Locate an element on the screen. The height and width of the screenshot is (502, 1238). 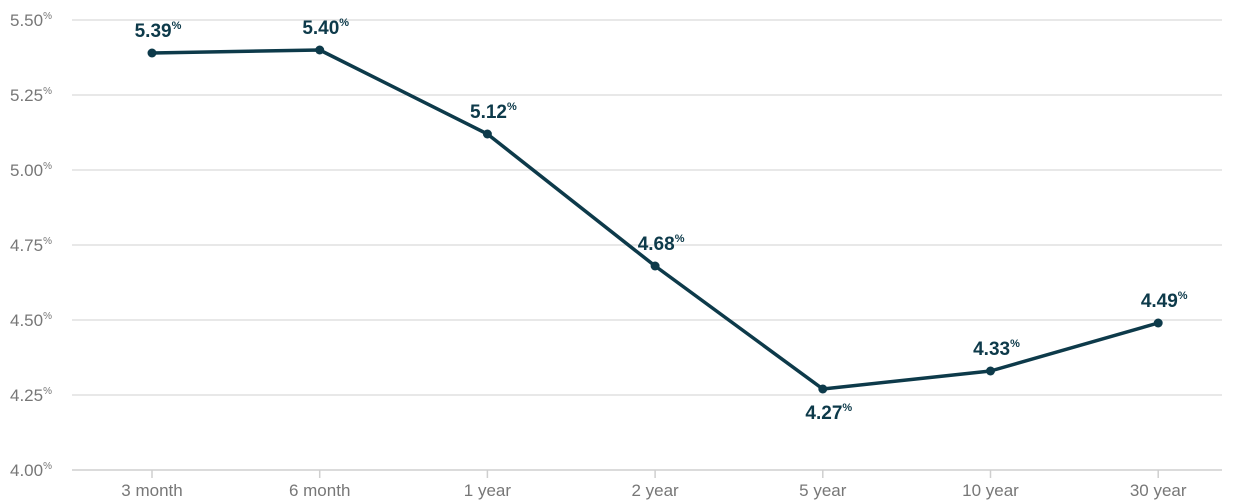
x-tick-label: 2 year is located at coordinates (655, 490).